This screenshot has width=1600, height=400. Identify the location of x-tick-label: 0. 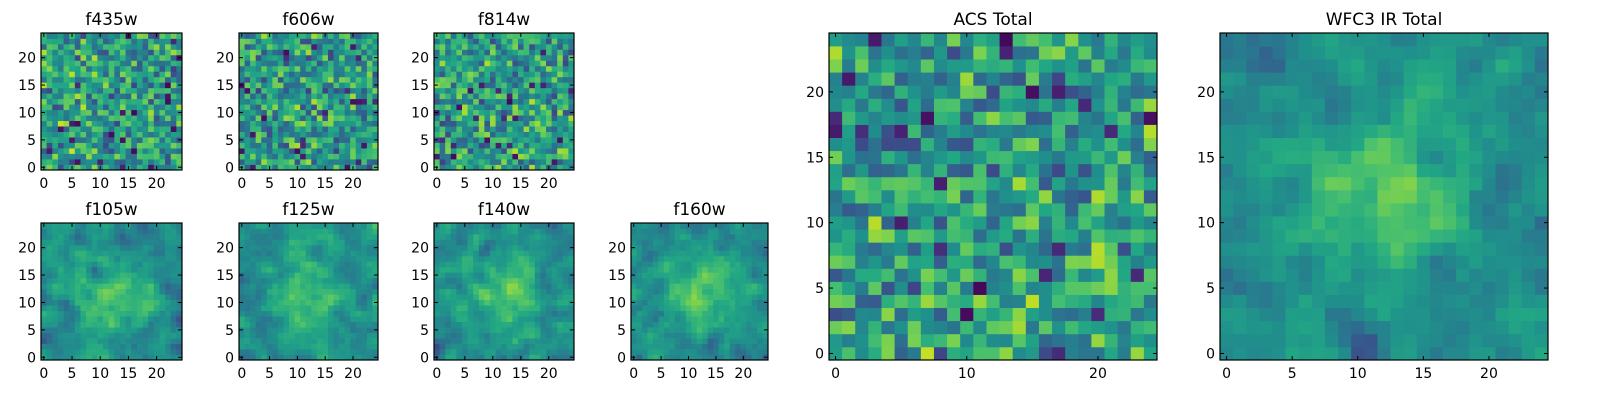
(241, 374).